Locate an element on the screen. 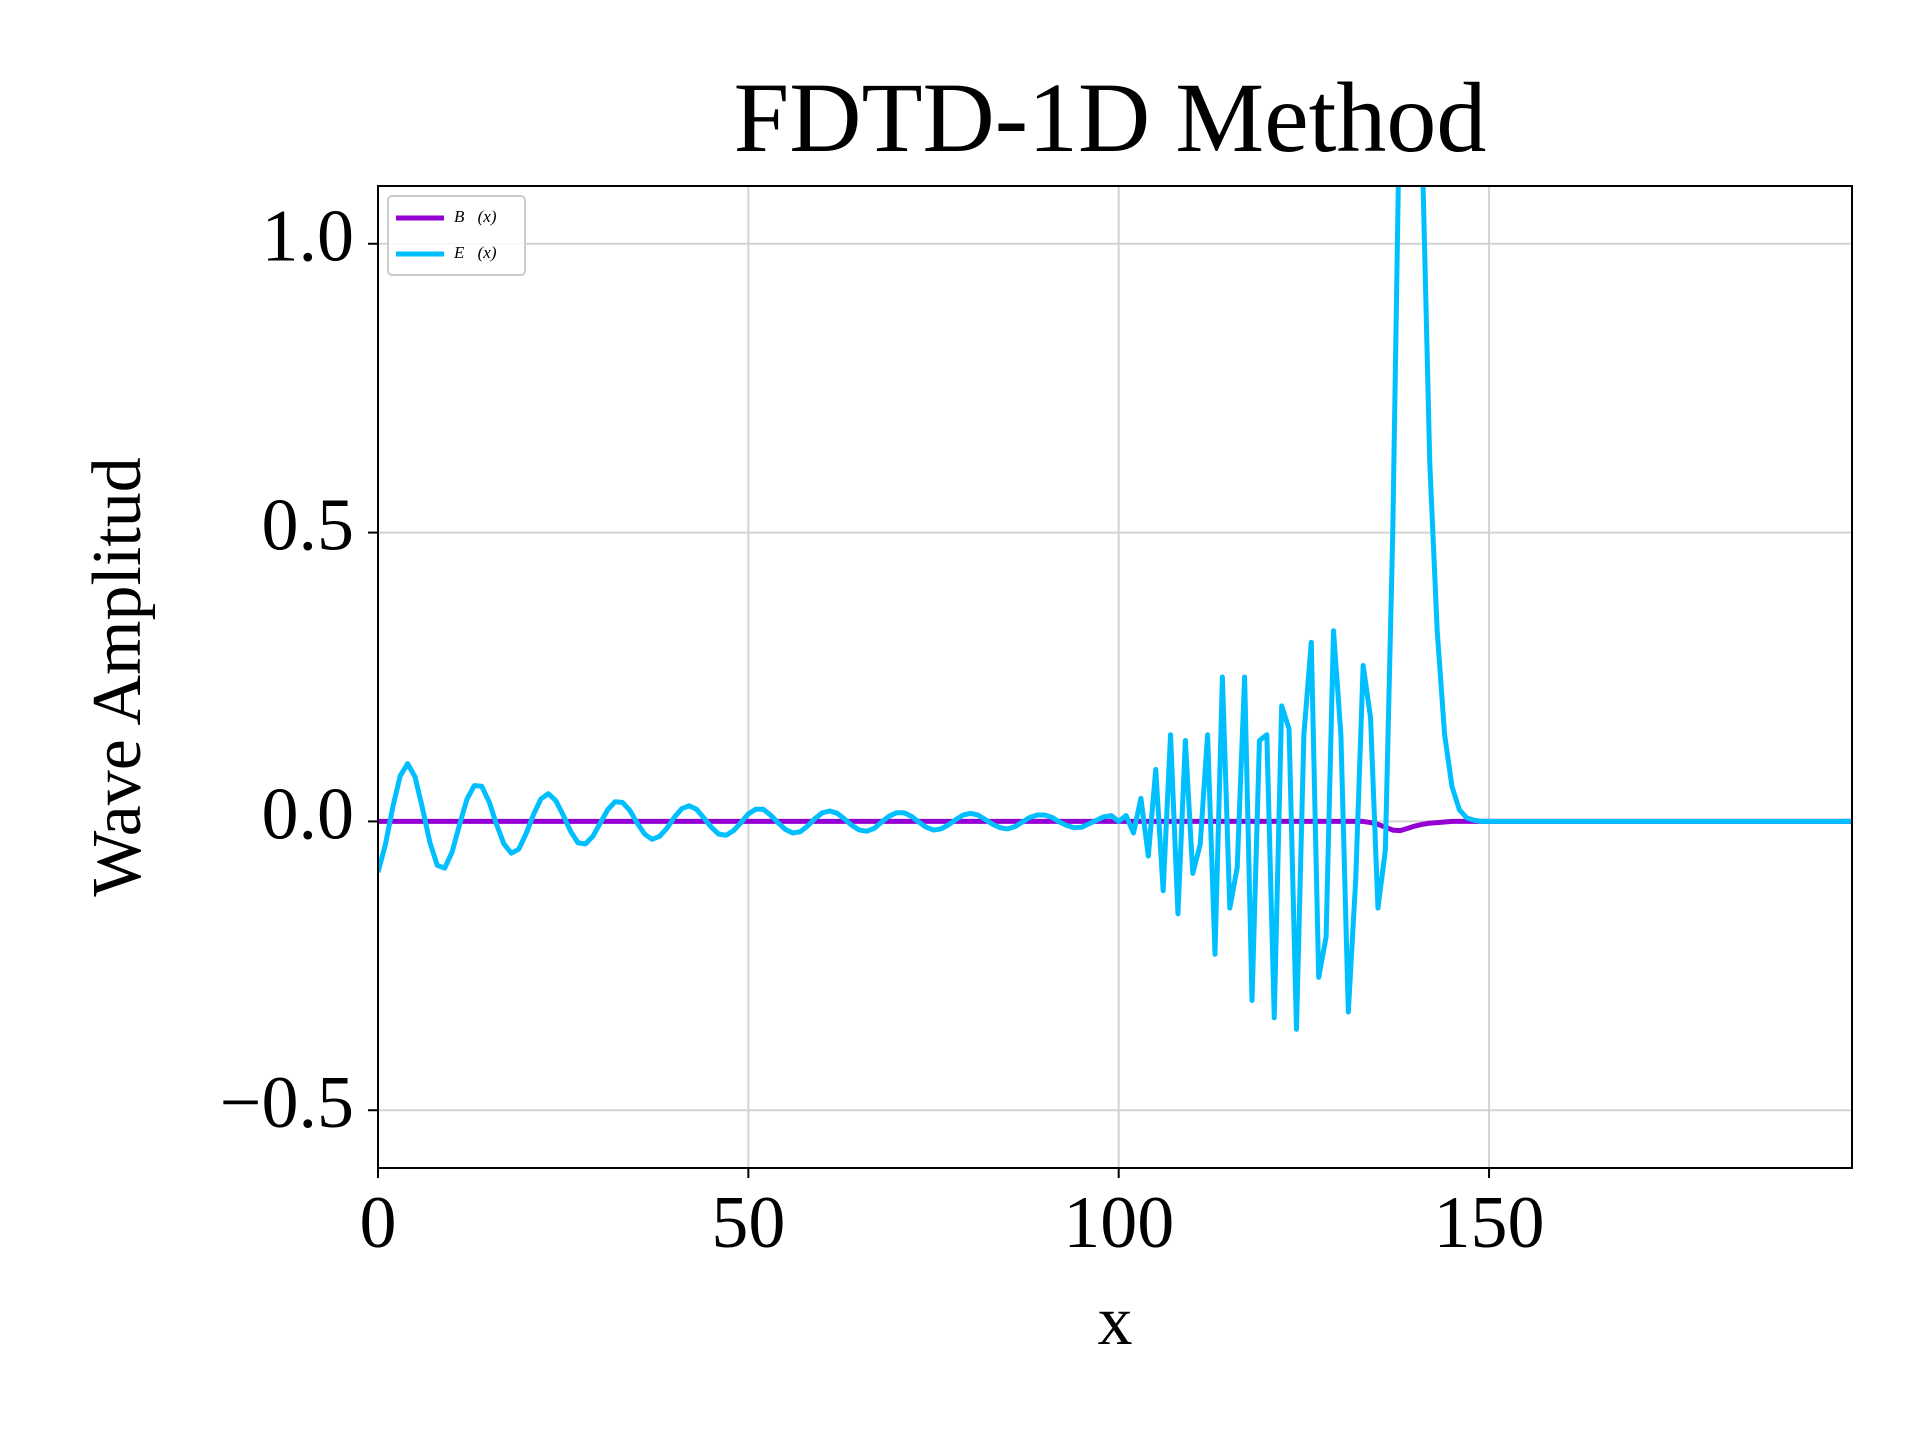 The height and width of the screenshot is (1440, 1920). x-tick-label: 150 is located at coordinates (1489, 1223).